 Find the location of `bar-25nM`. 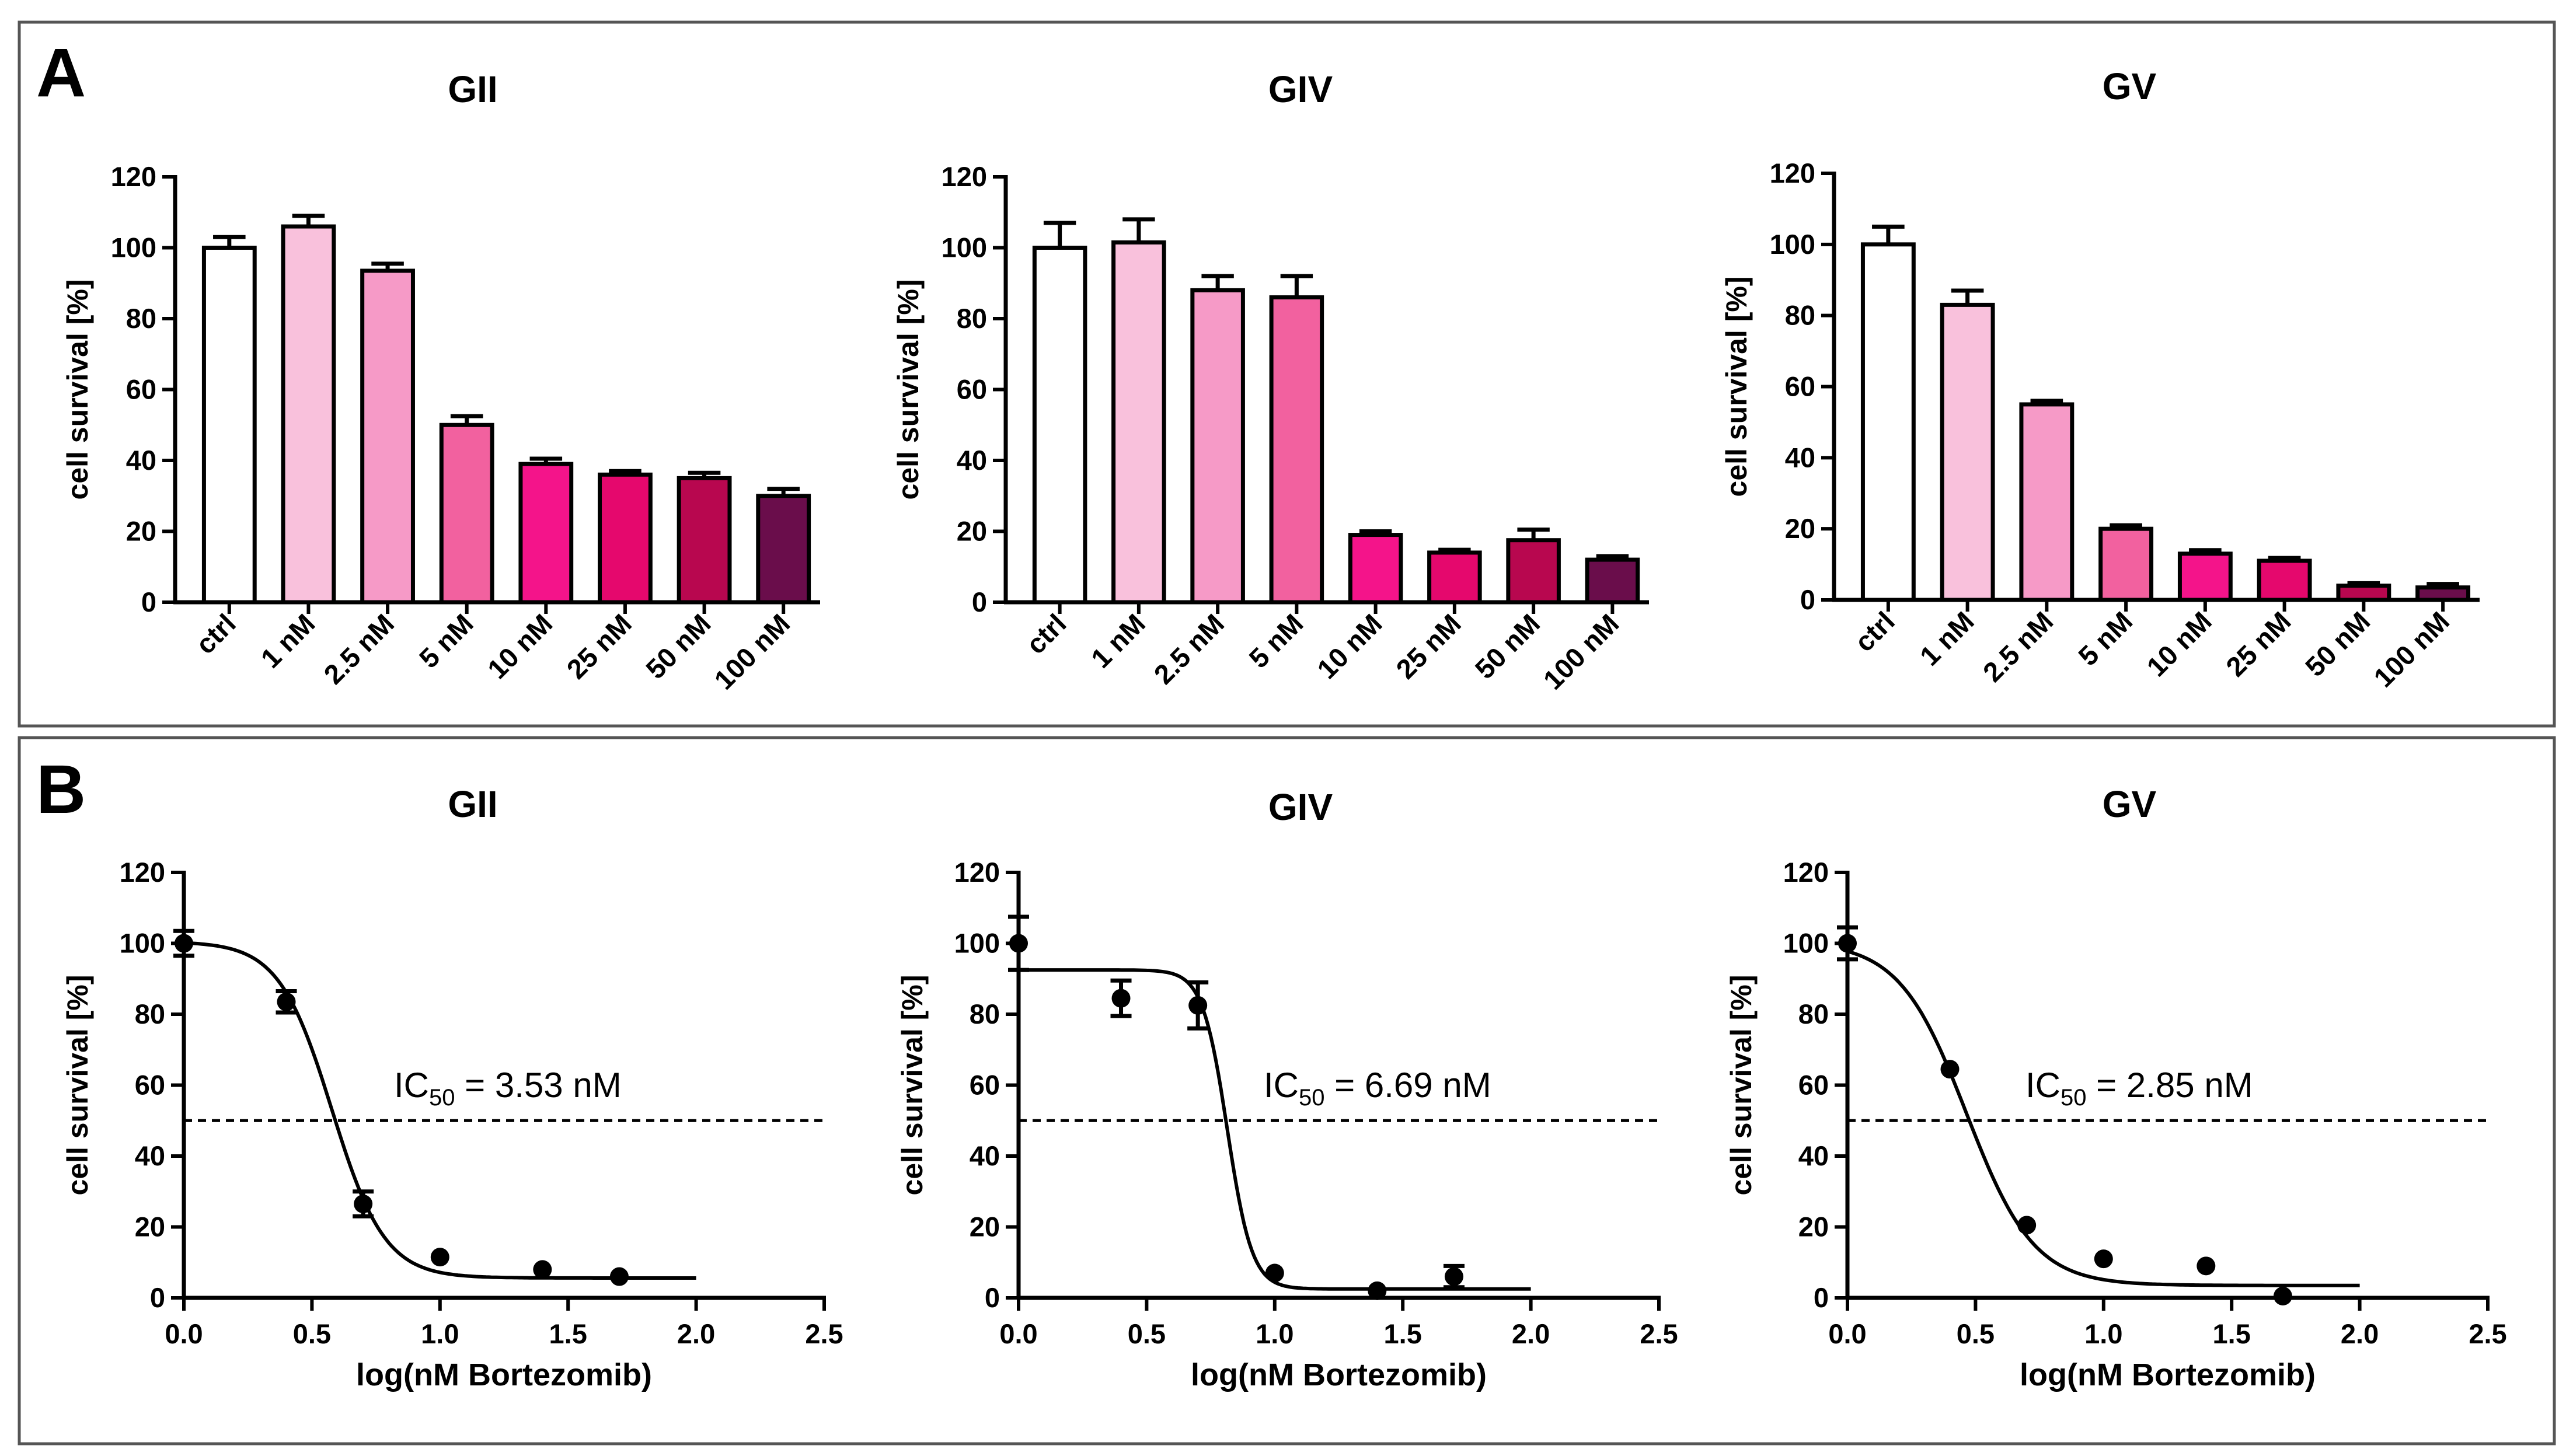

bar-25nM is located at coordinates (2284, 580).